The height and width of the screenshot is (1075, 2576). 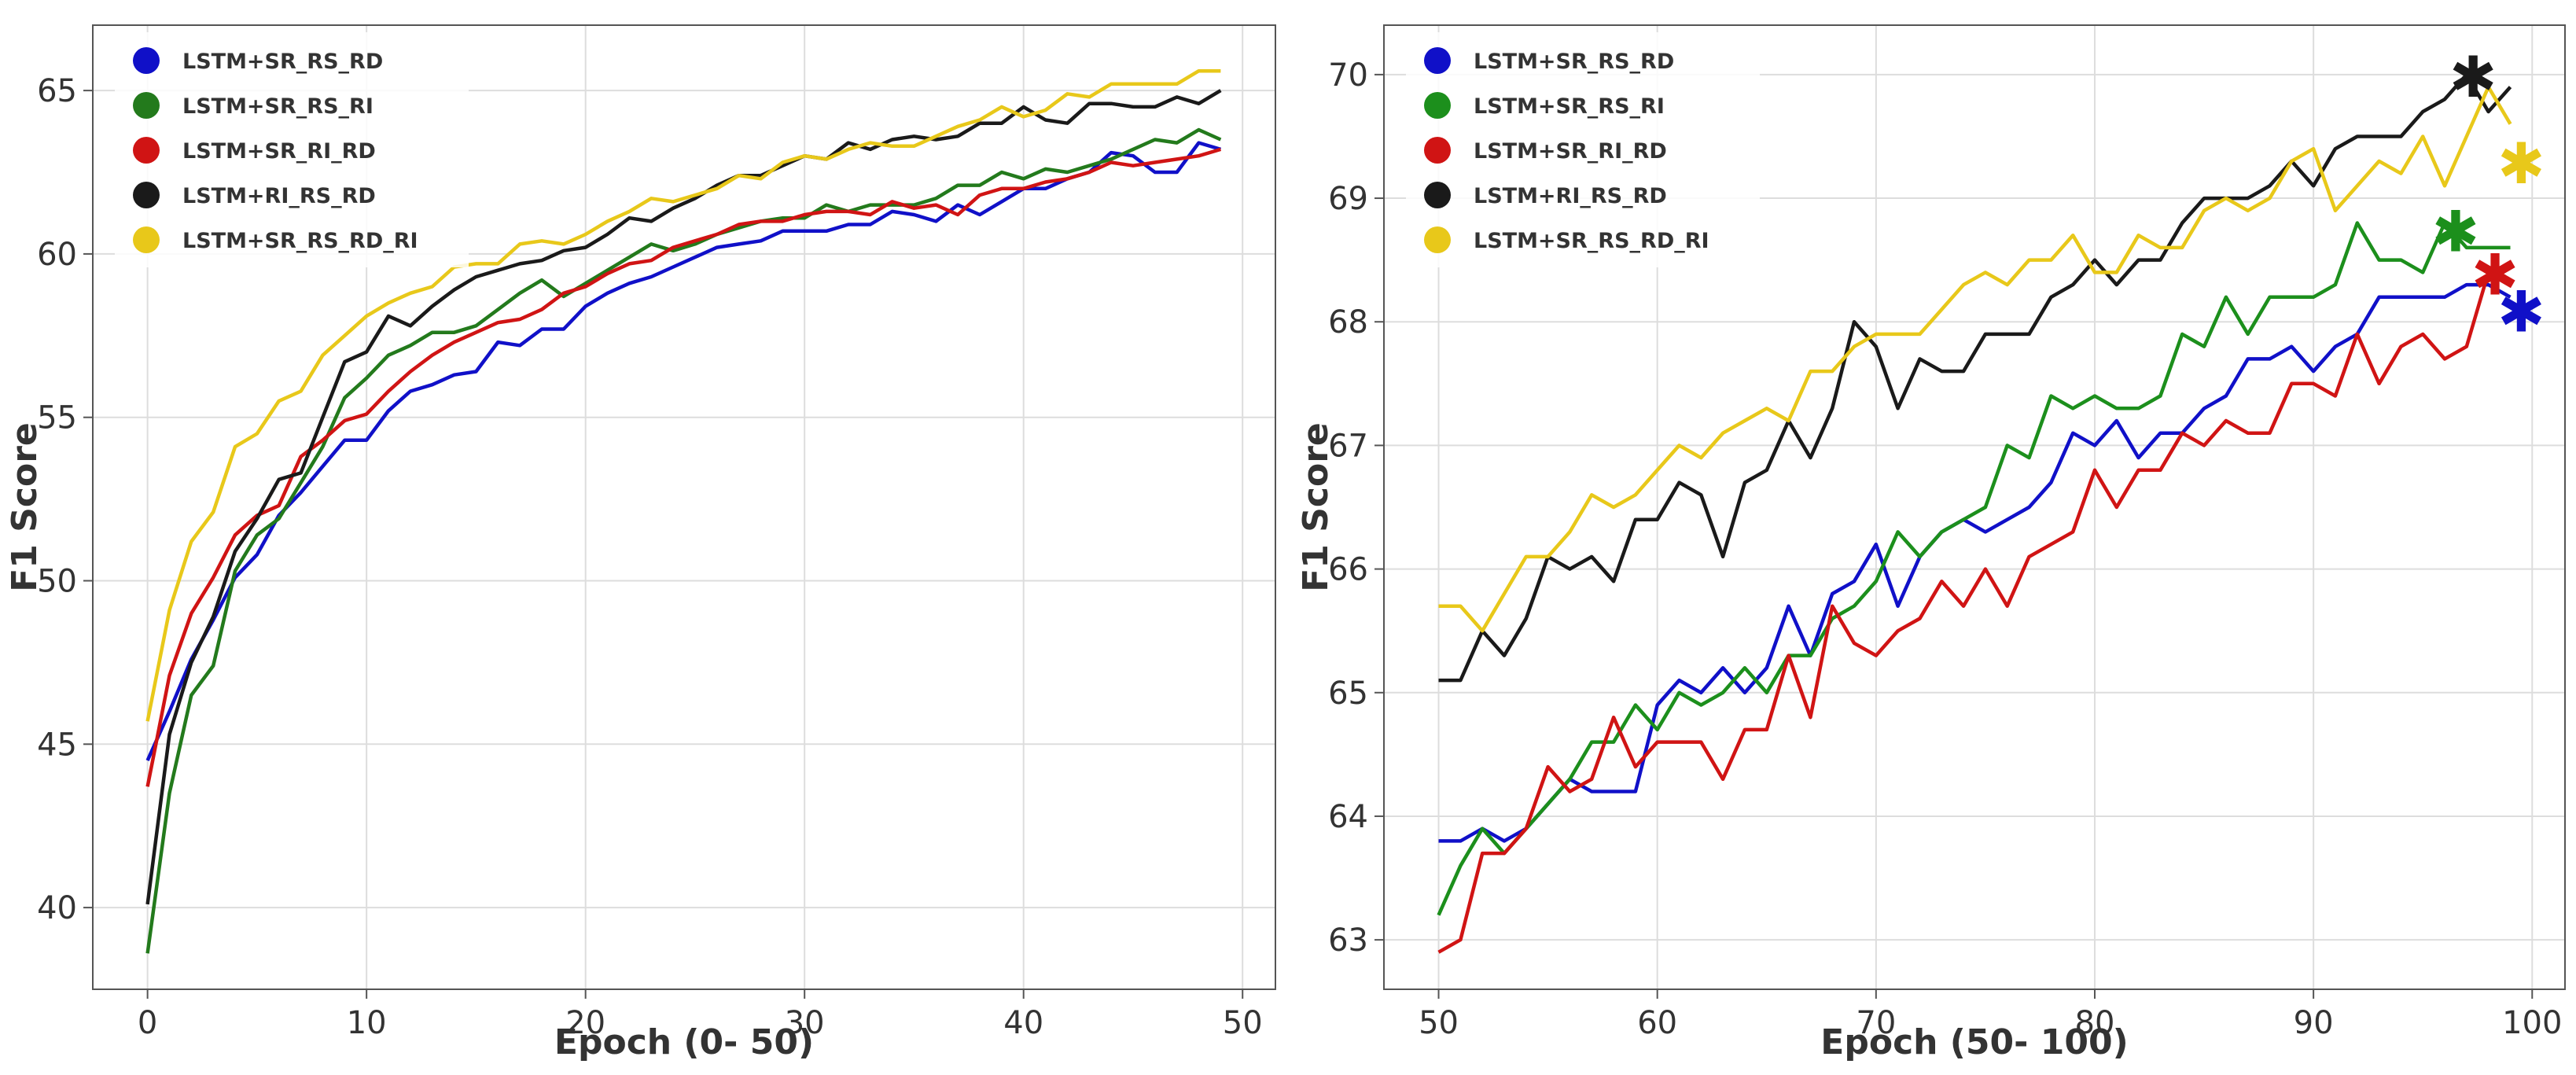 I want to click on y-tick-label: 67, so click(x=1348, y=446).